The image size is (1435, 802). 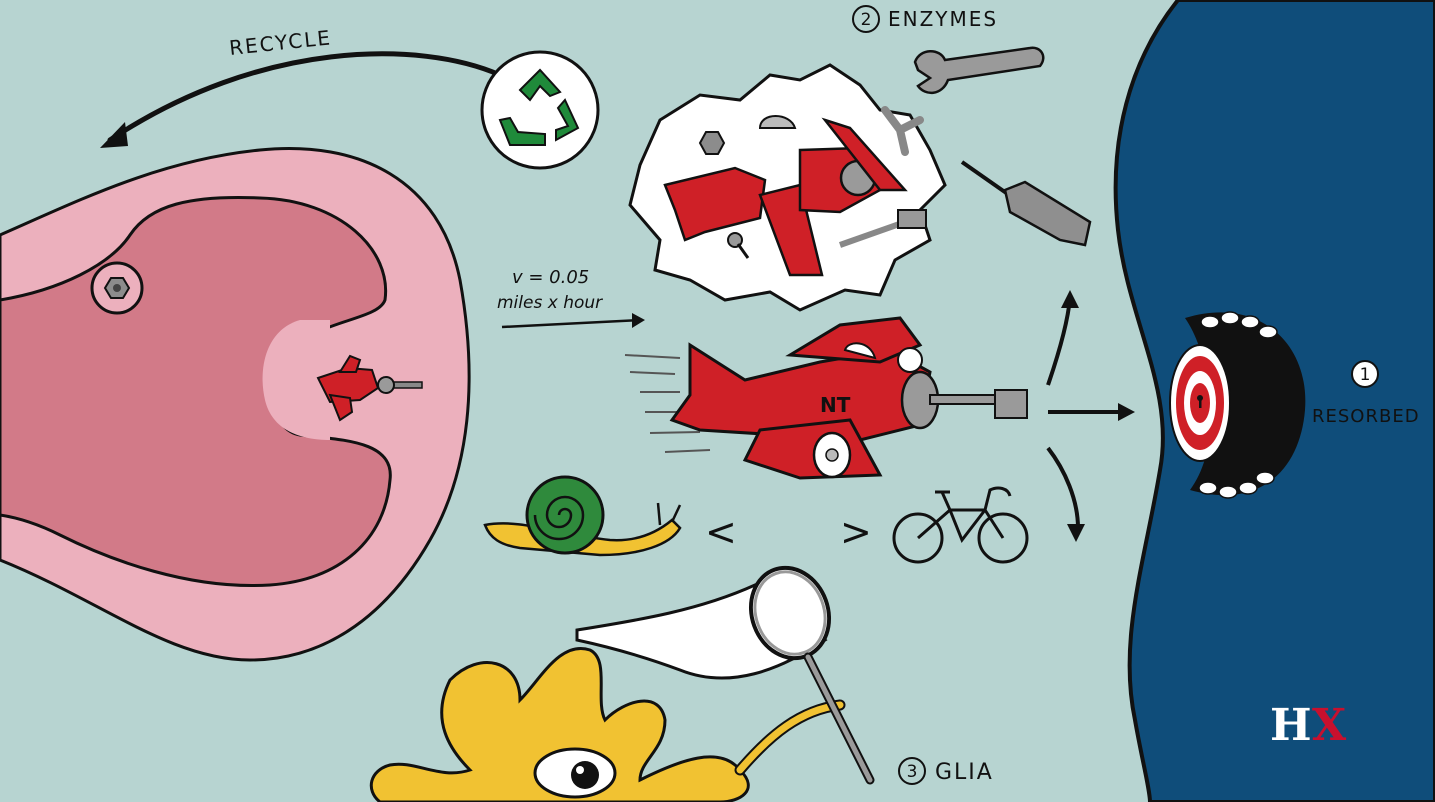 What do you see at coordinates (540, 110) in the screenshot?
I see `recycle-icon` at bounding box center [540, 110].